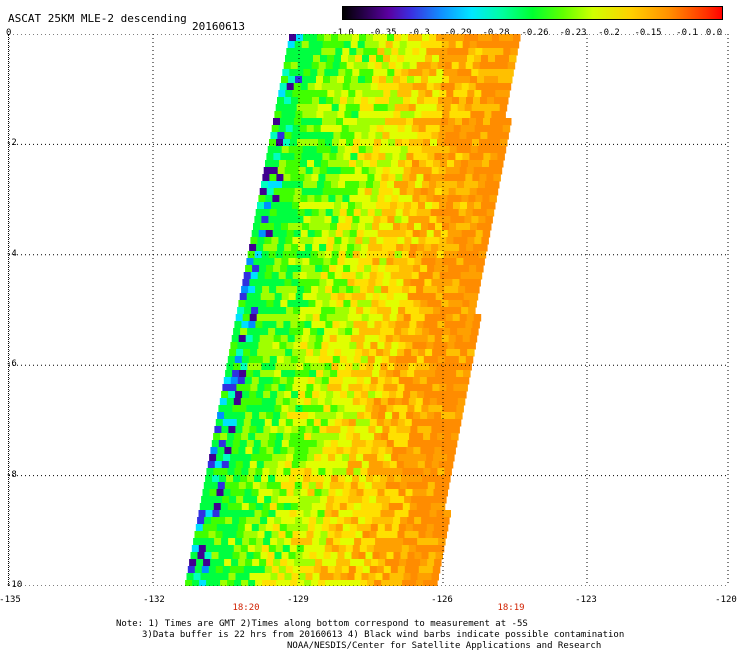 The image size is (740, 651). I want to click on lat-label: -4, so click(11, 254).